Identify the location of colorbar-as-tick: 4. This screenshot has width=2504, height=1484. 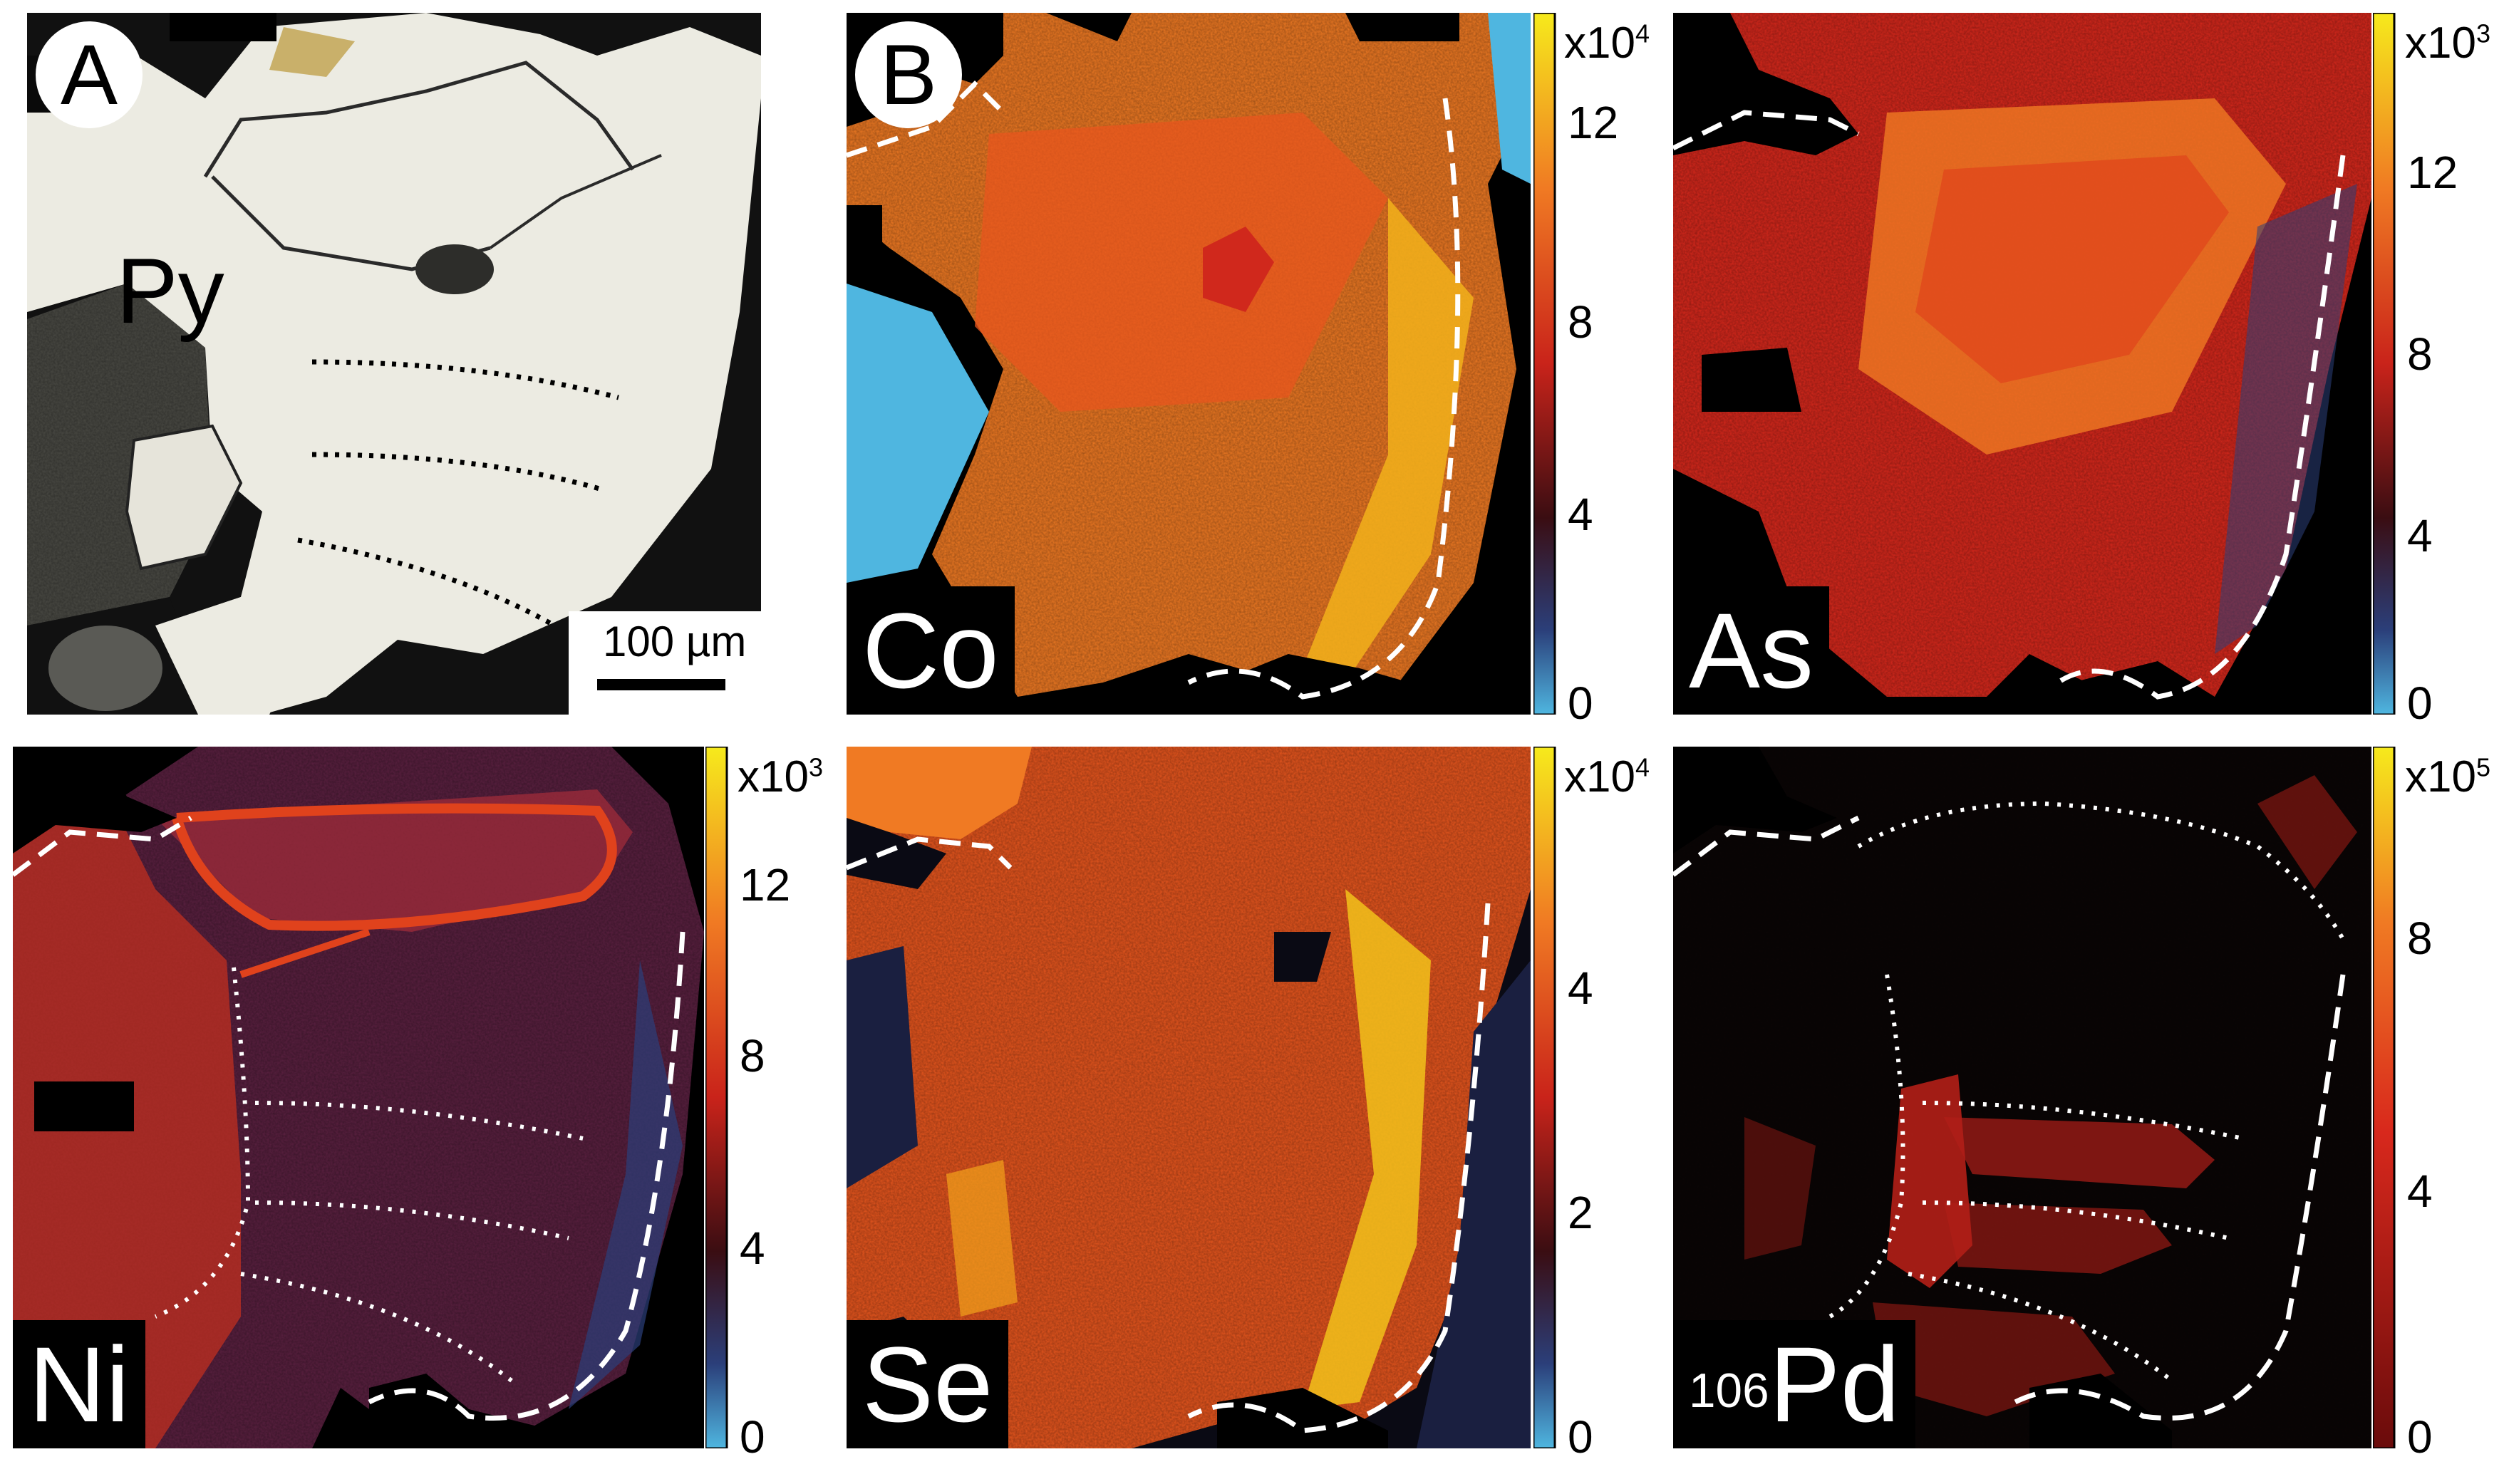
(2420, 535).